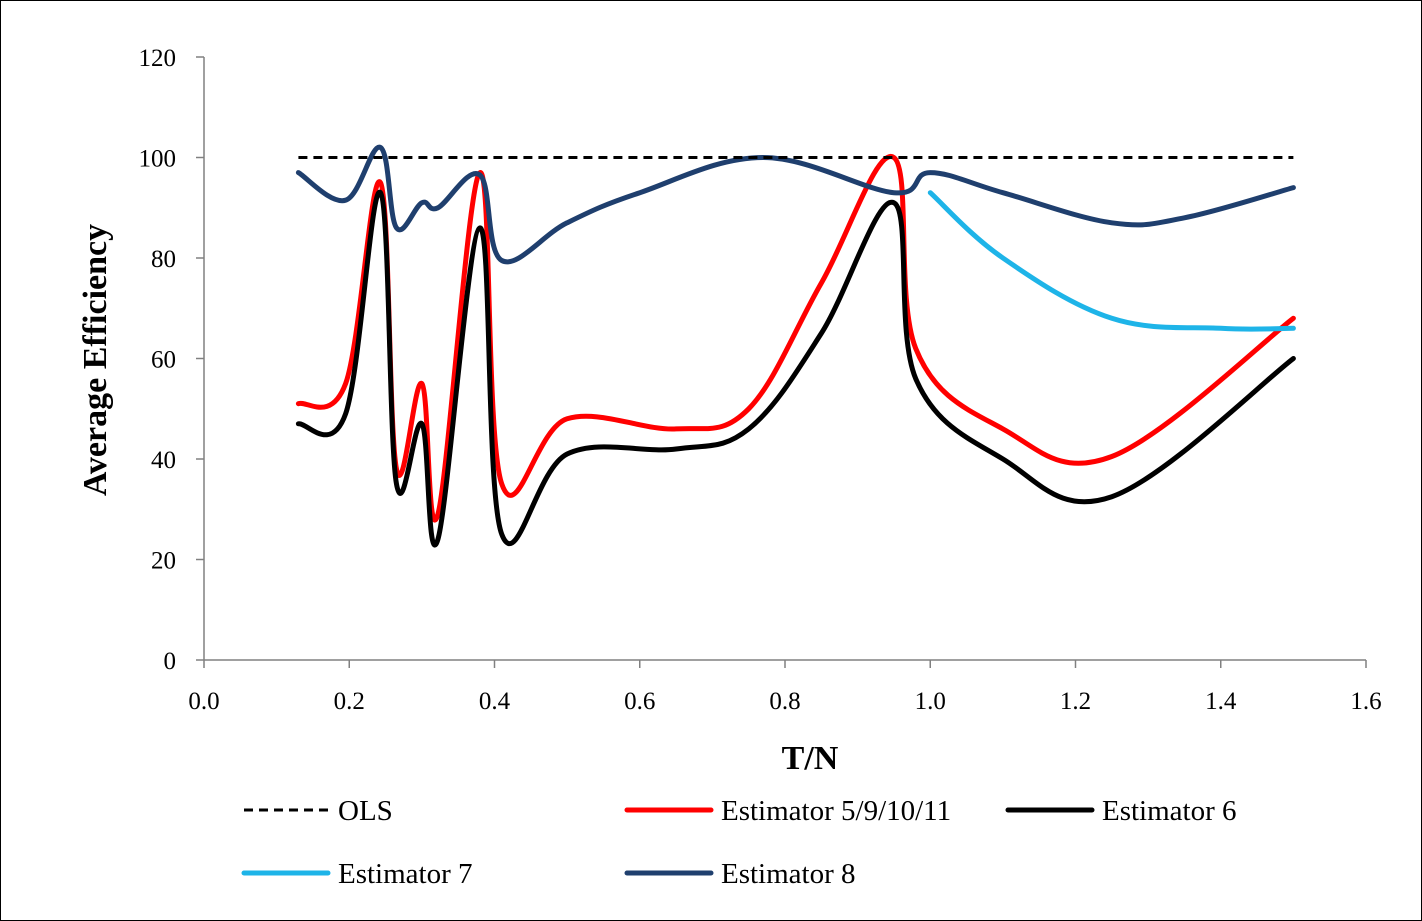 The height and width of the screenshot is (921, 1422). Describe the element at coordinates (930, 701) in the screenshot. I see `x-tick-label: 1.0` at that location.